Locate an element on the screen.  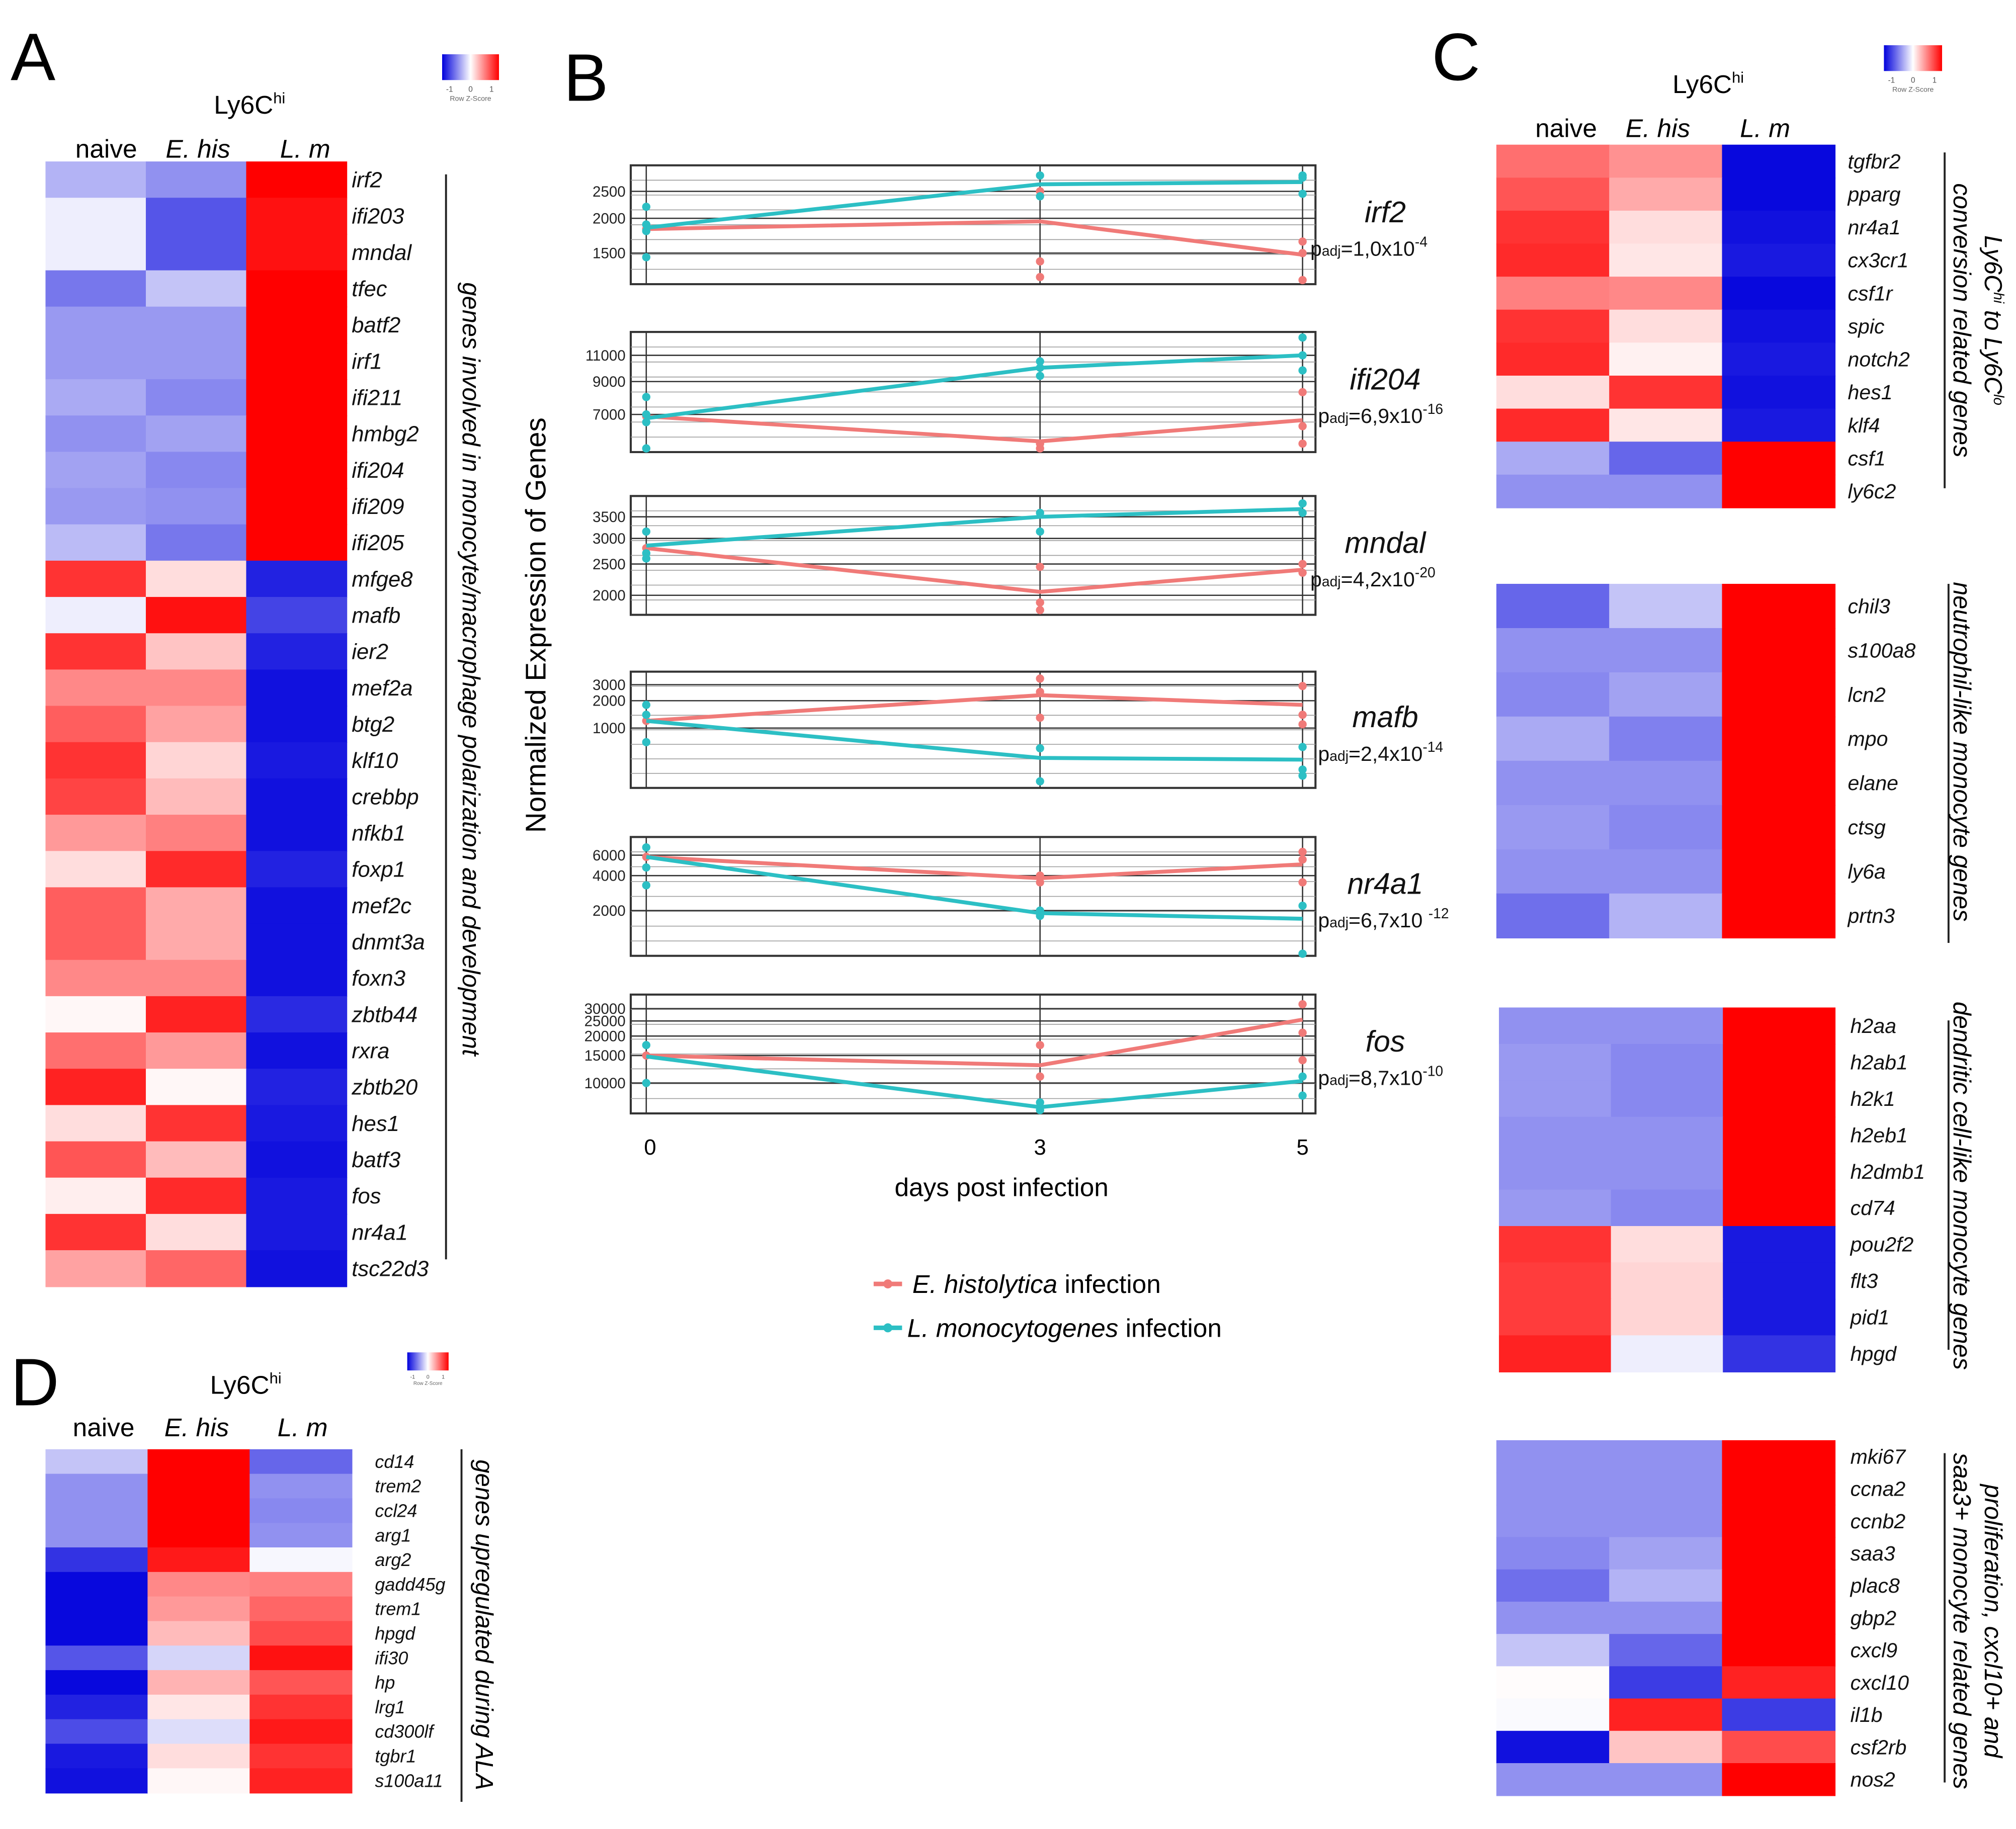
series-line is located at coordinates (974, 429).